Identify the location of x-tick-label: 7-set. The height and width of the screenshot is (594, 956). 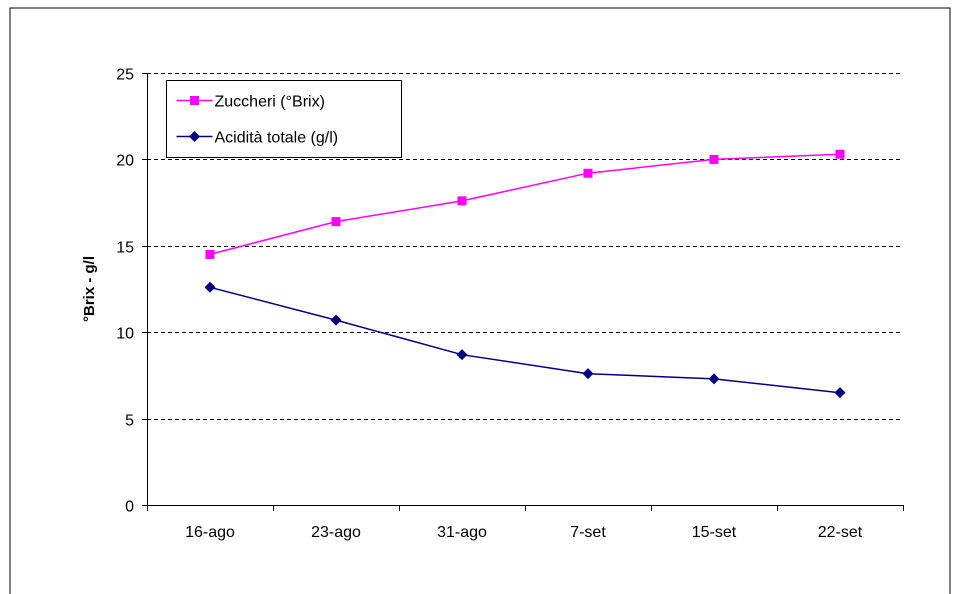
(588, 532).